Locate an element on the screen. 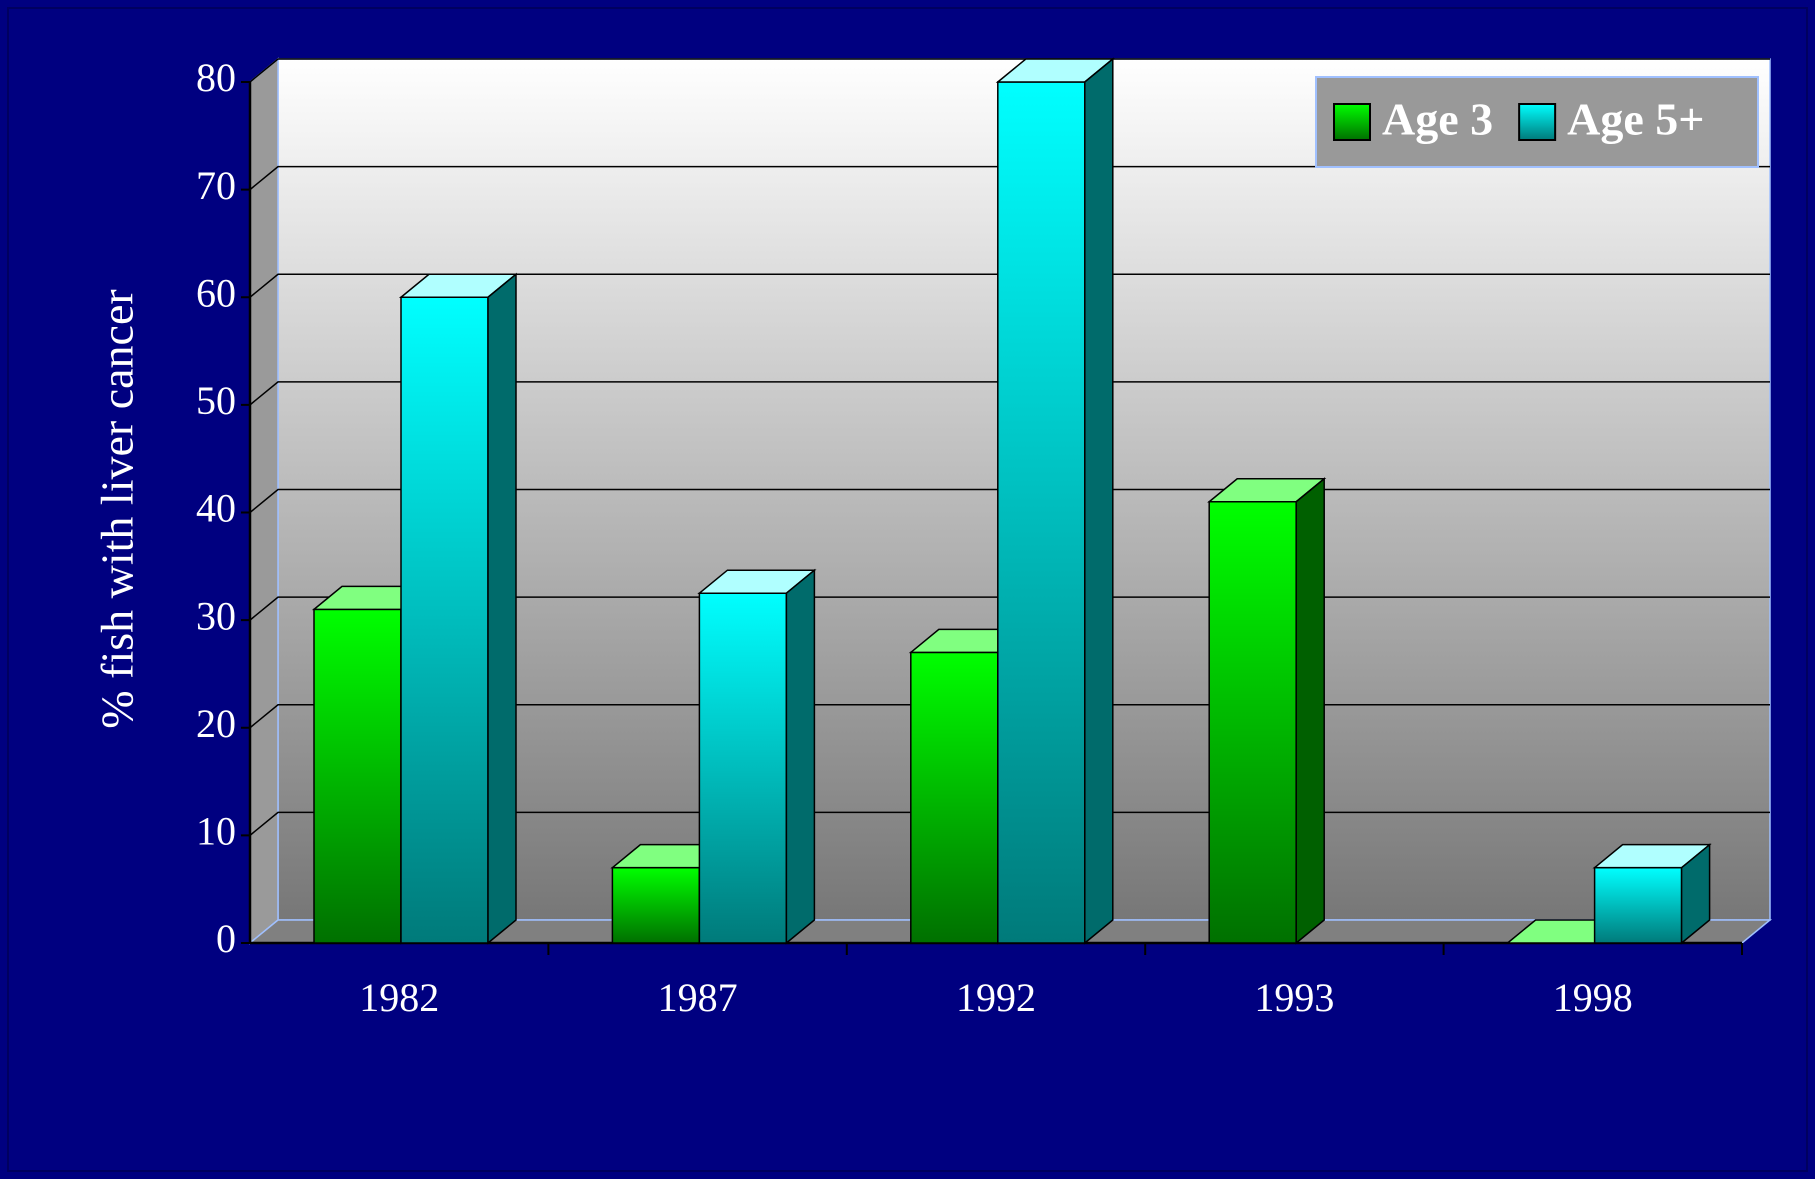  y-tick-label: 30 is located at coordinates (216, 615).